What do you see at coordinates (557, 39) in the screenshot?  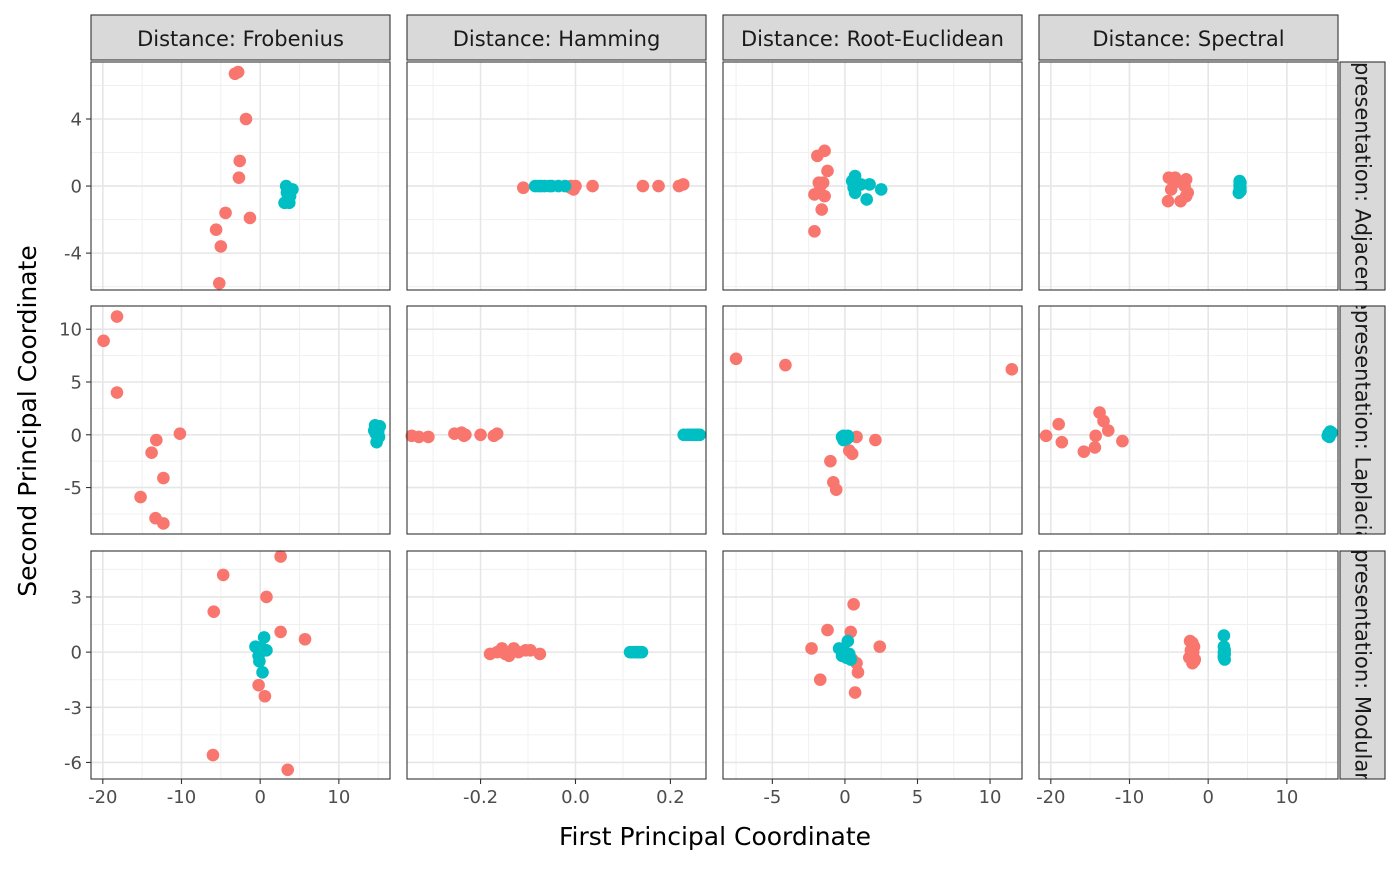 I see `facet-column-label: Distance: Hamming` at bounding box center [557, 39].